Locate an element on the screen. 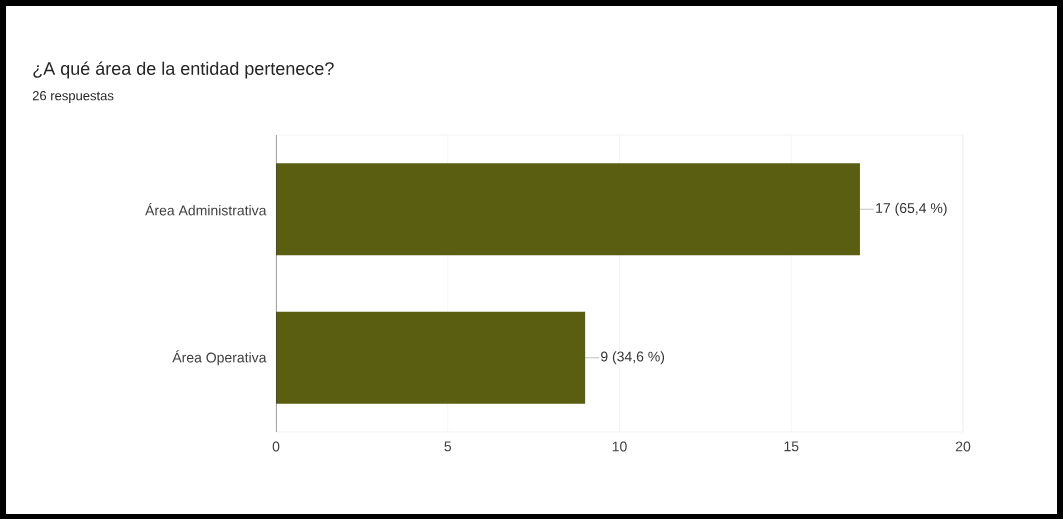 The width and height of the screenshot is (1063, 519). chart-title: ¿A qué área de la entidad pertenece? is located at coordinates (183, 70).